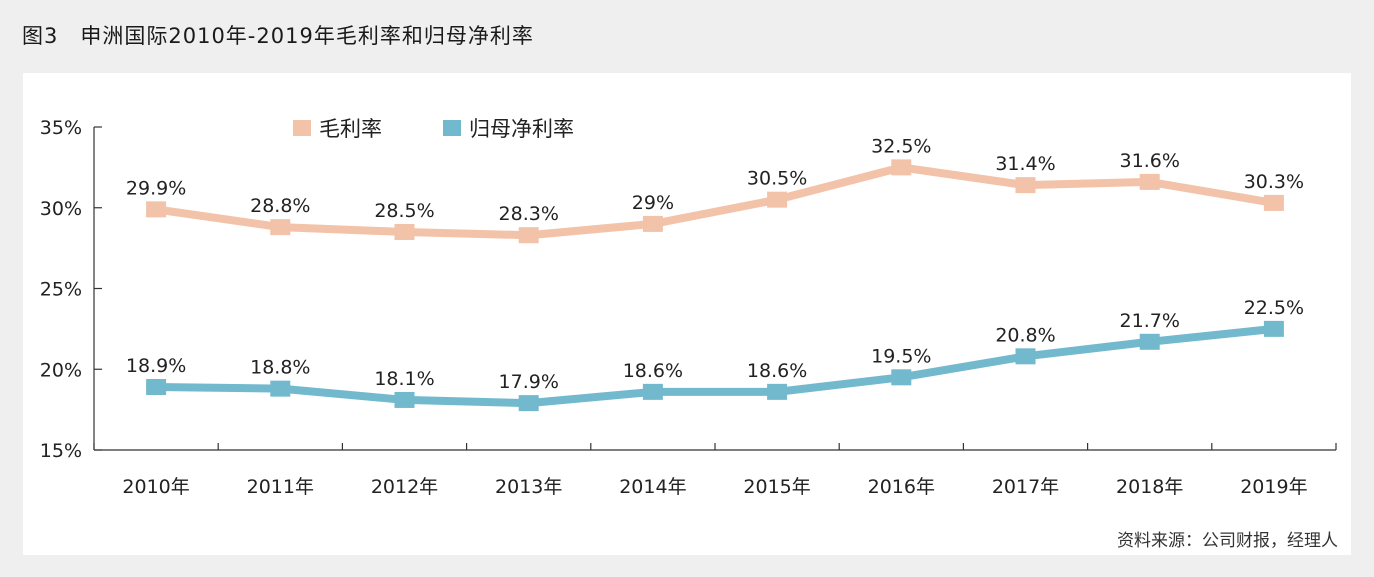 This screenshot has width=1374, height=577. I want to click on data-label: 28.3%, so click(529, 214).